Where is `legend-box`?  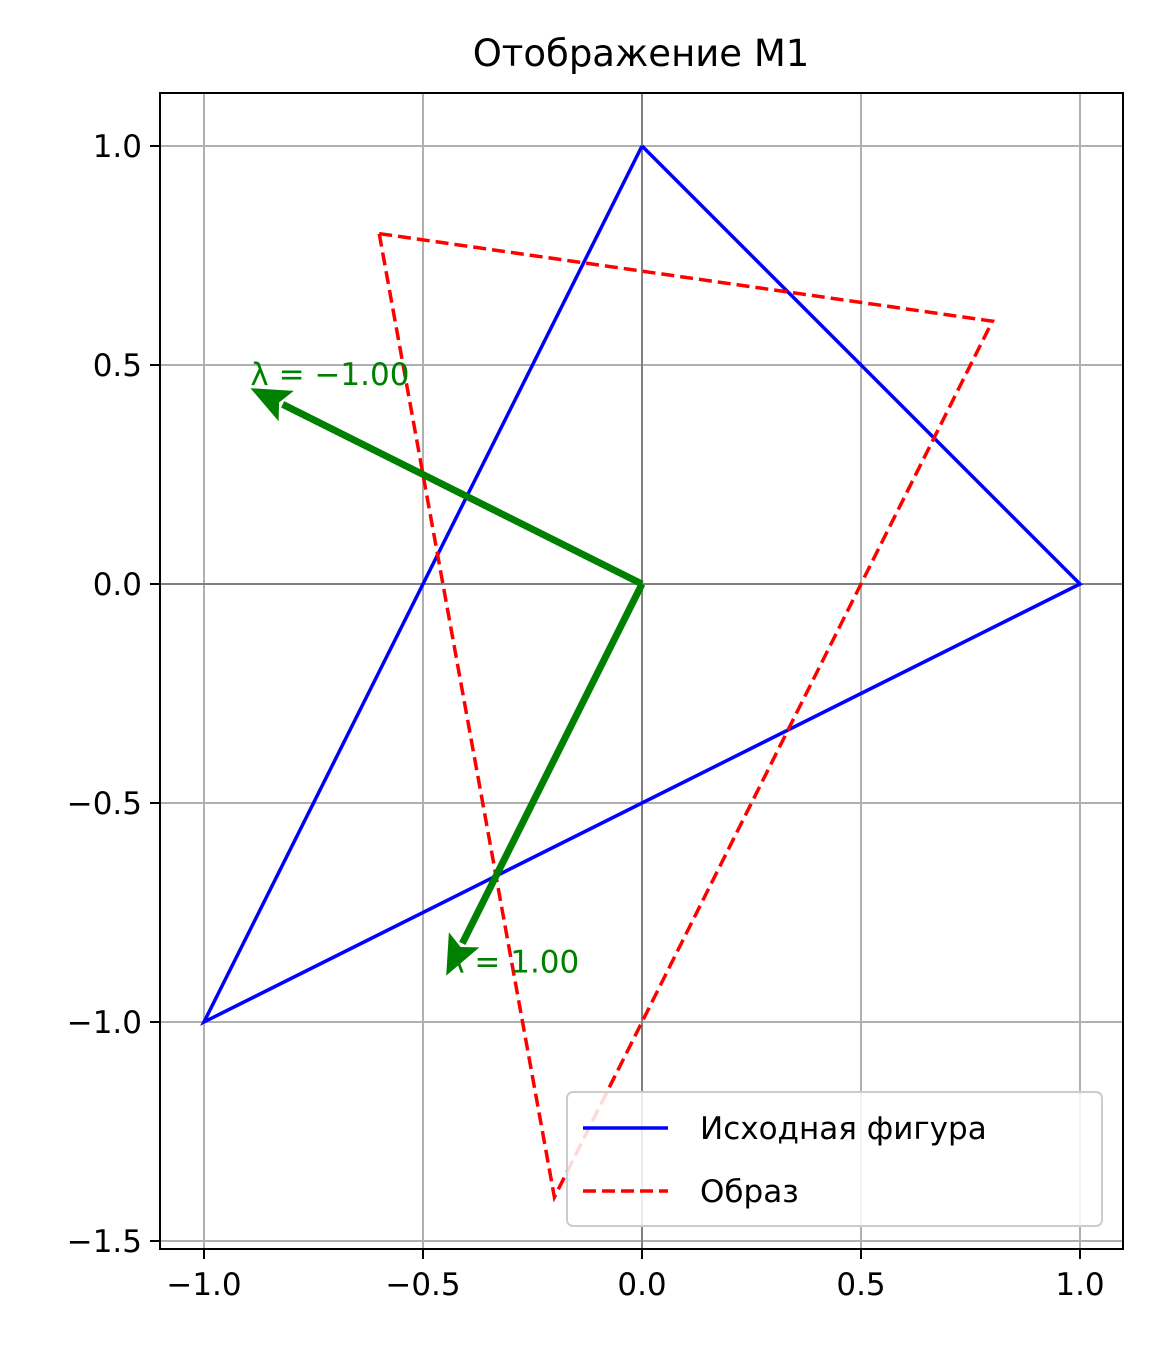
legend-box is located at coordinates (834, 1159).